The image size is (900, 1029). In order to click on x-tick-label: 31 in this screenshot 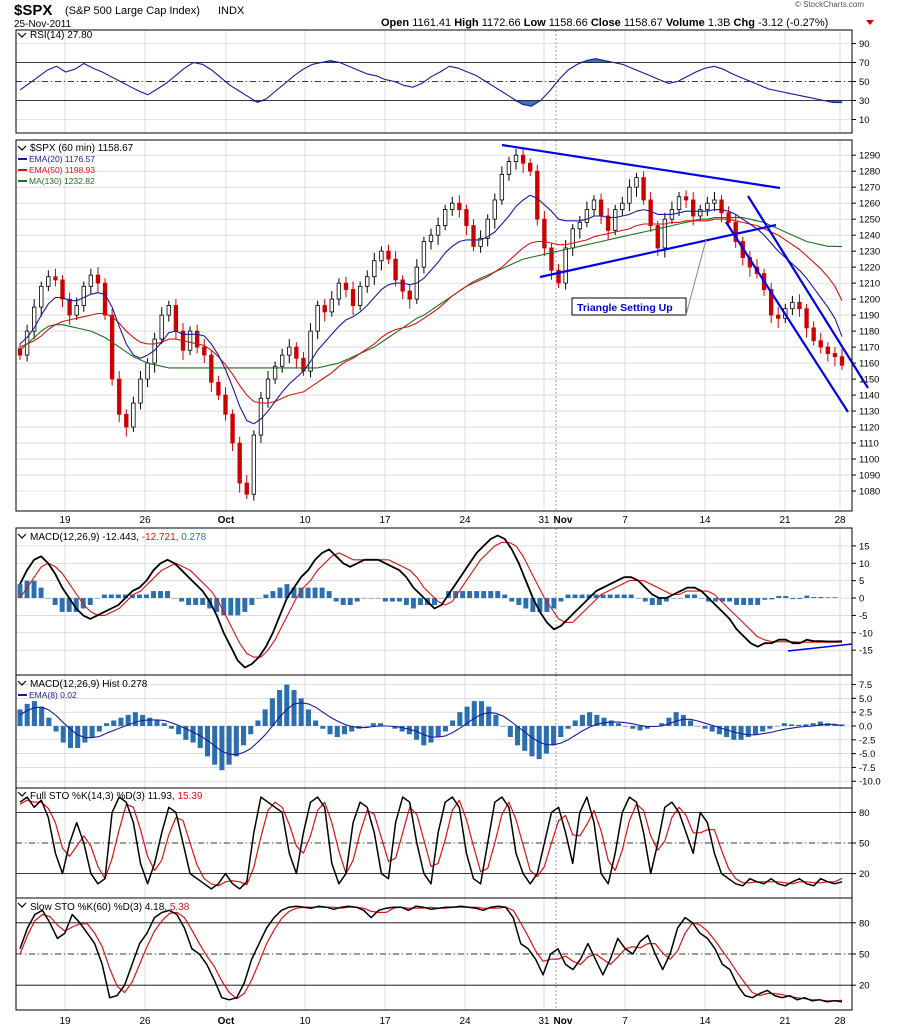, I will do `click(544, 1021)`.